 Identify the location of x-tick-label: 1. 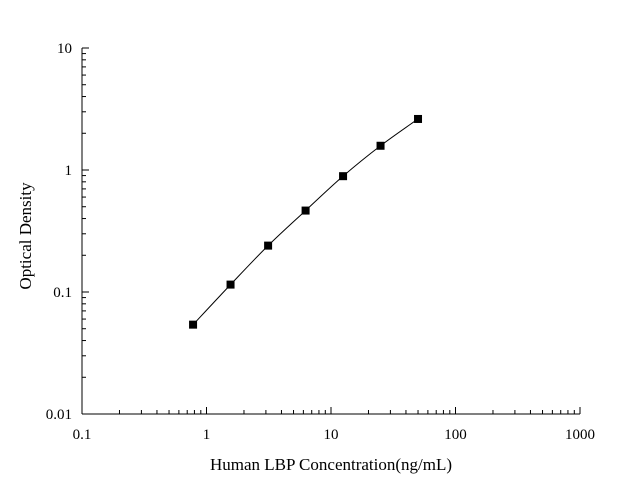
(207, 435).